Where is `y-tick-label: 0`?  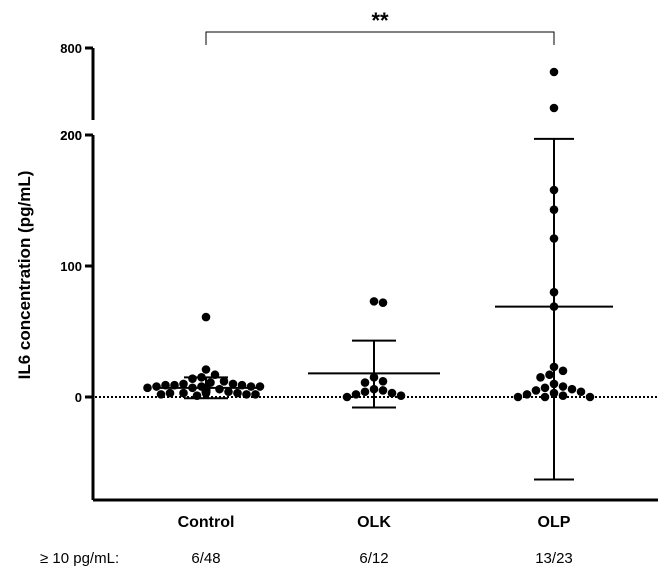 y-tick-label: 0 is located at coordinates (78, 397).